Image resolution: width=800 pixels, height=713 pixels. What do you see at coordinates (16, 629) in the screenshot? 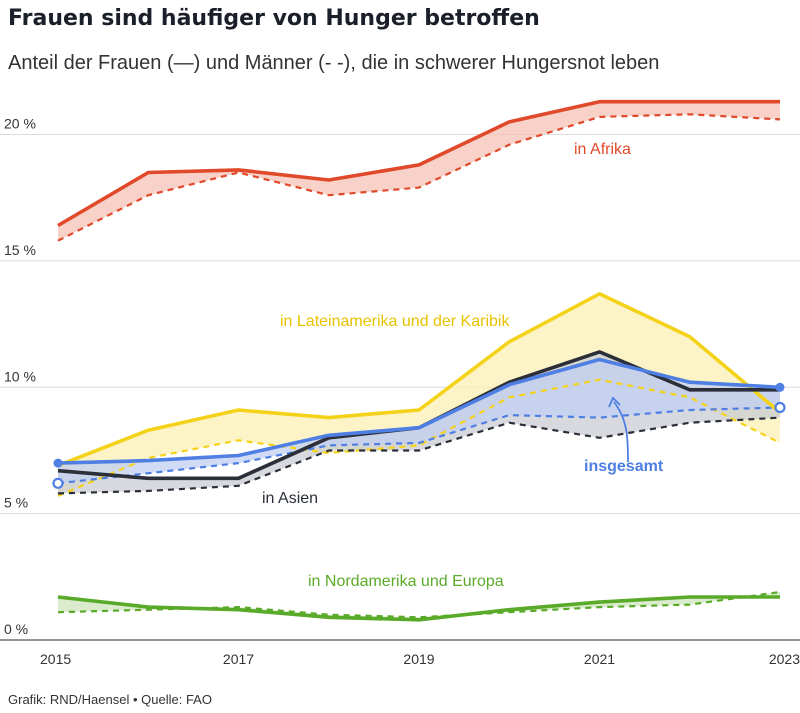
I see `y-tick-label: 0 %` at bounding box center [16, 629].